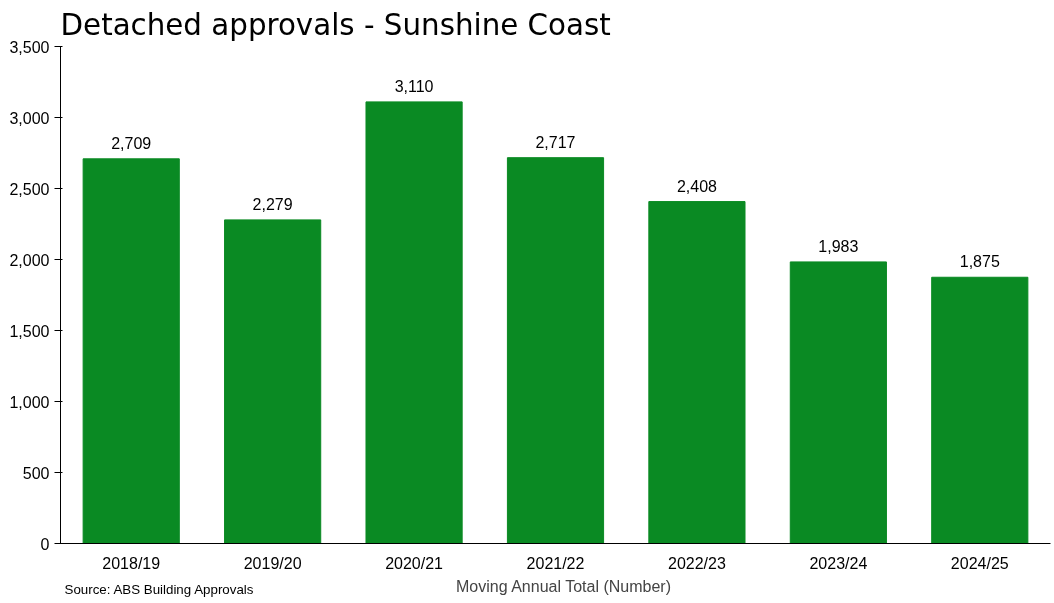 The image size is (1054, 603). I want to click on data-label: 2,717, so click(555, 142).